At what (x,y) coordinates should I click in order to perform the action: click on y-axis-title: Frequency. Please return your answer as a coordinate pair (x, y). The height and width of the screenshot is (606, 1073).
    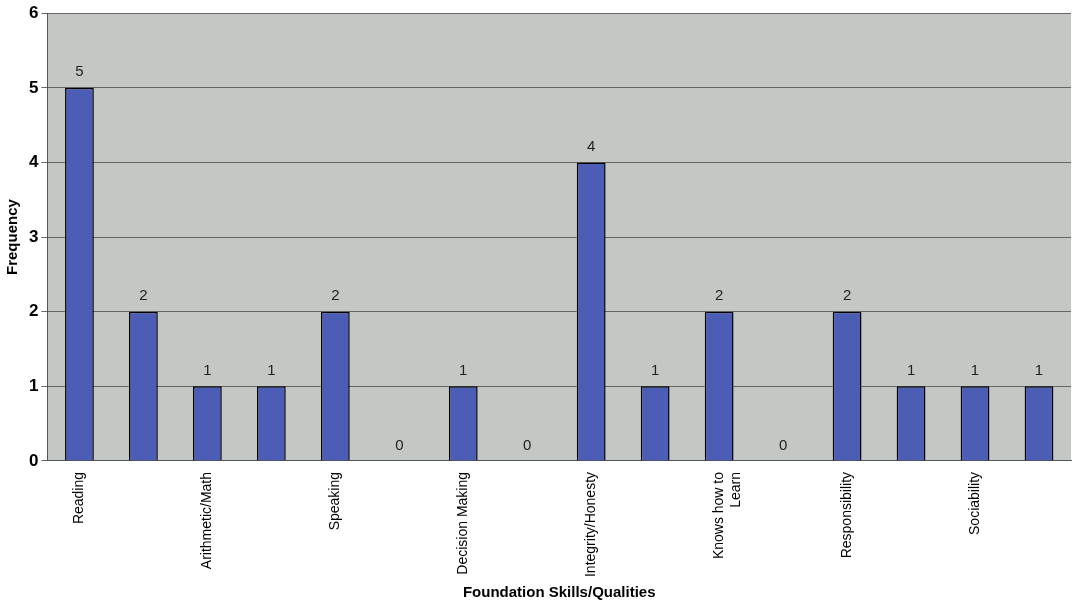
    Looking at the image, I should click on (12, 237).